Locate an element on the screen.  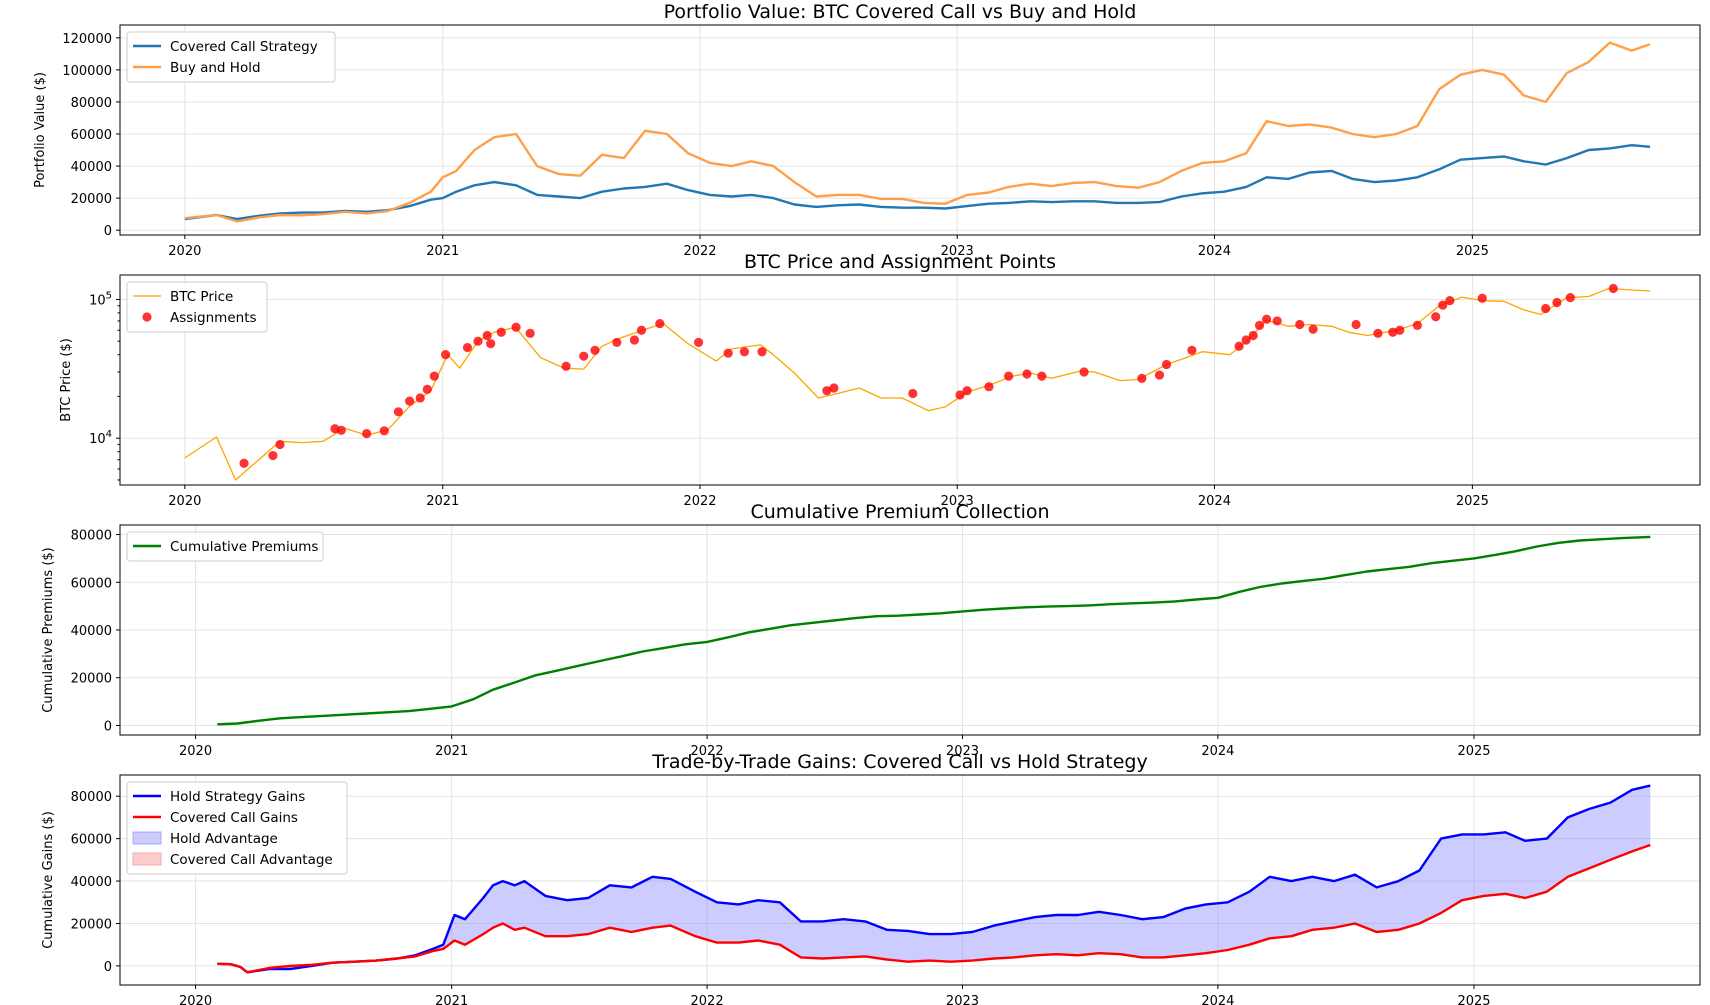
series-line-covered-call-gains is located at coordinates (934, 908).